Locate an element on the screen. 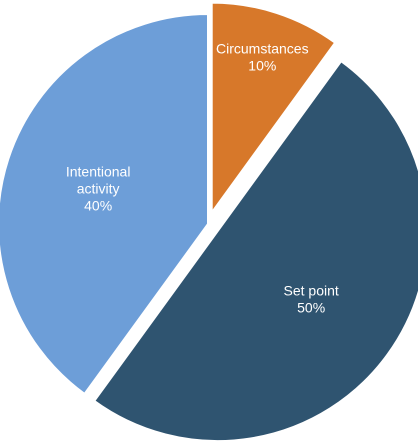  slice-category-label: Intentional is located at coordinates (98, 171).